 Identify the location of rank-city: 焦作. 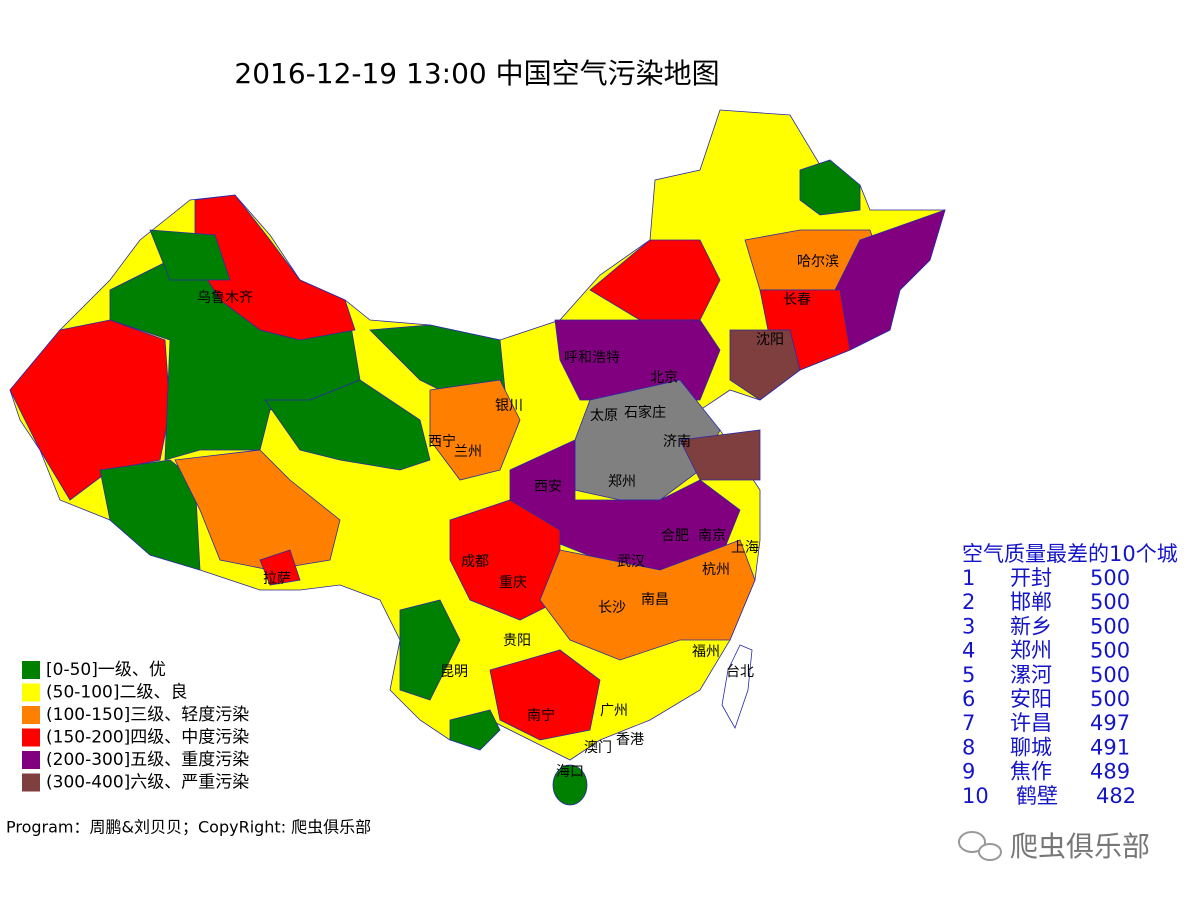
(1031, 772).